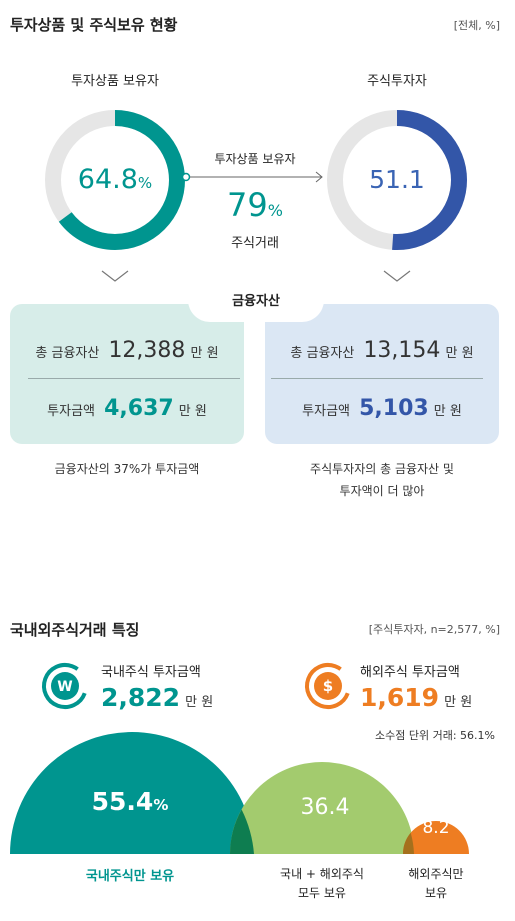 This screenshot has width=515, height=921. What do you see at coordinates (322, 852) in the screenshot?
I see `both-dot` at bounding box center [322, 852].